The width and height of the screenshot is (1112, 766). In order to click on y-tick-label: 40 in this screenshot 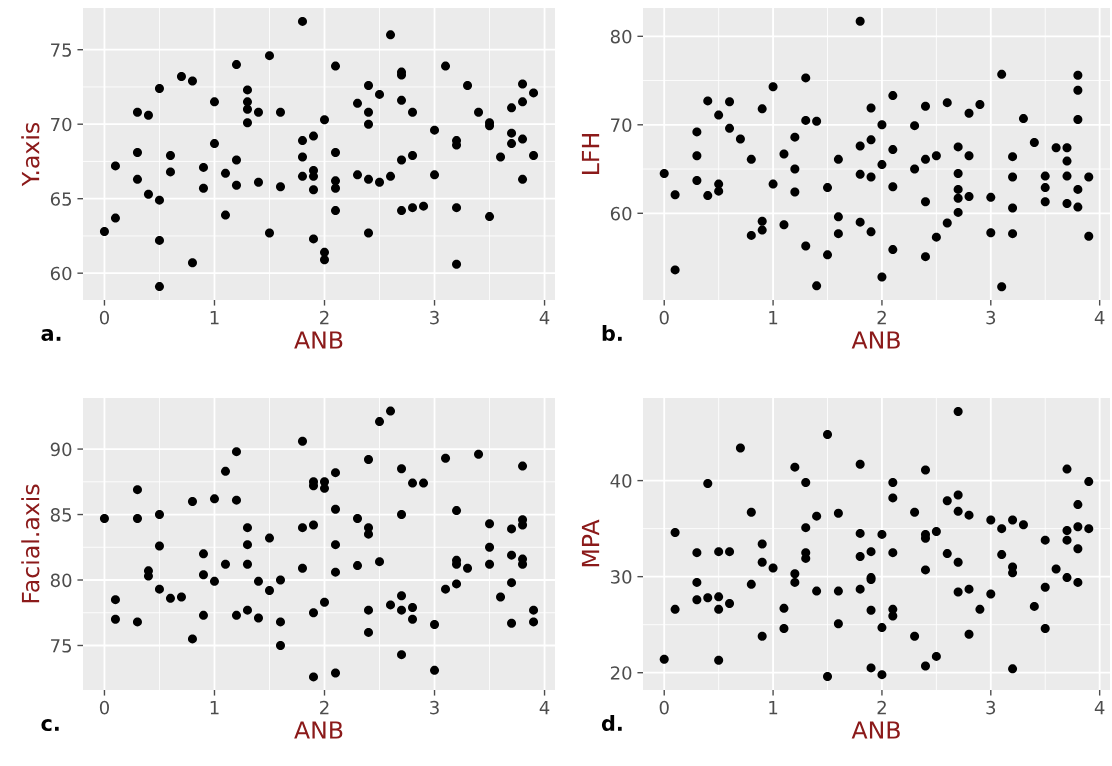, I will do `click(621, 481)`.